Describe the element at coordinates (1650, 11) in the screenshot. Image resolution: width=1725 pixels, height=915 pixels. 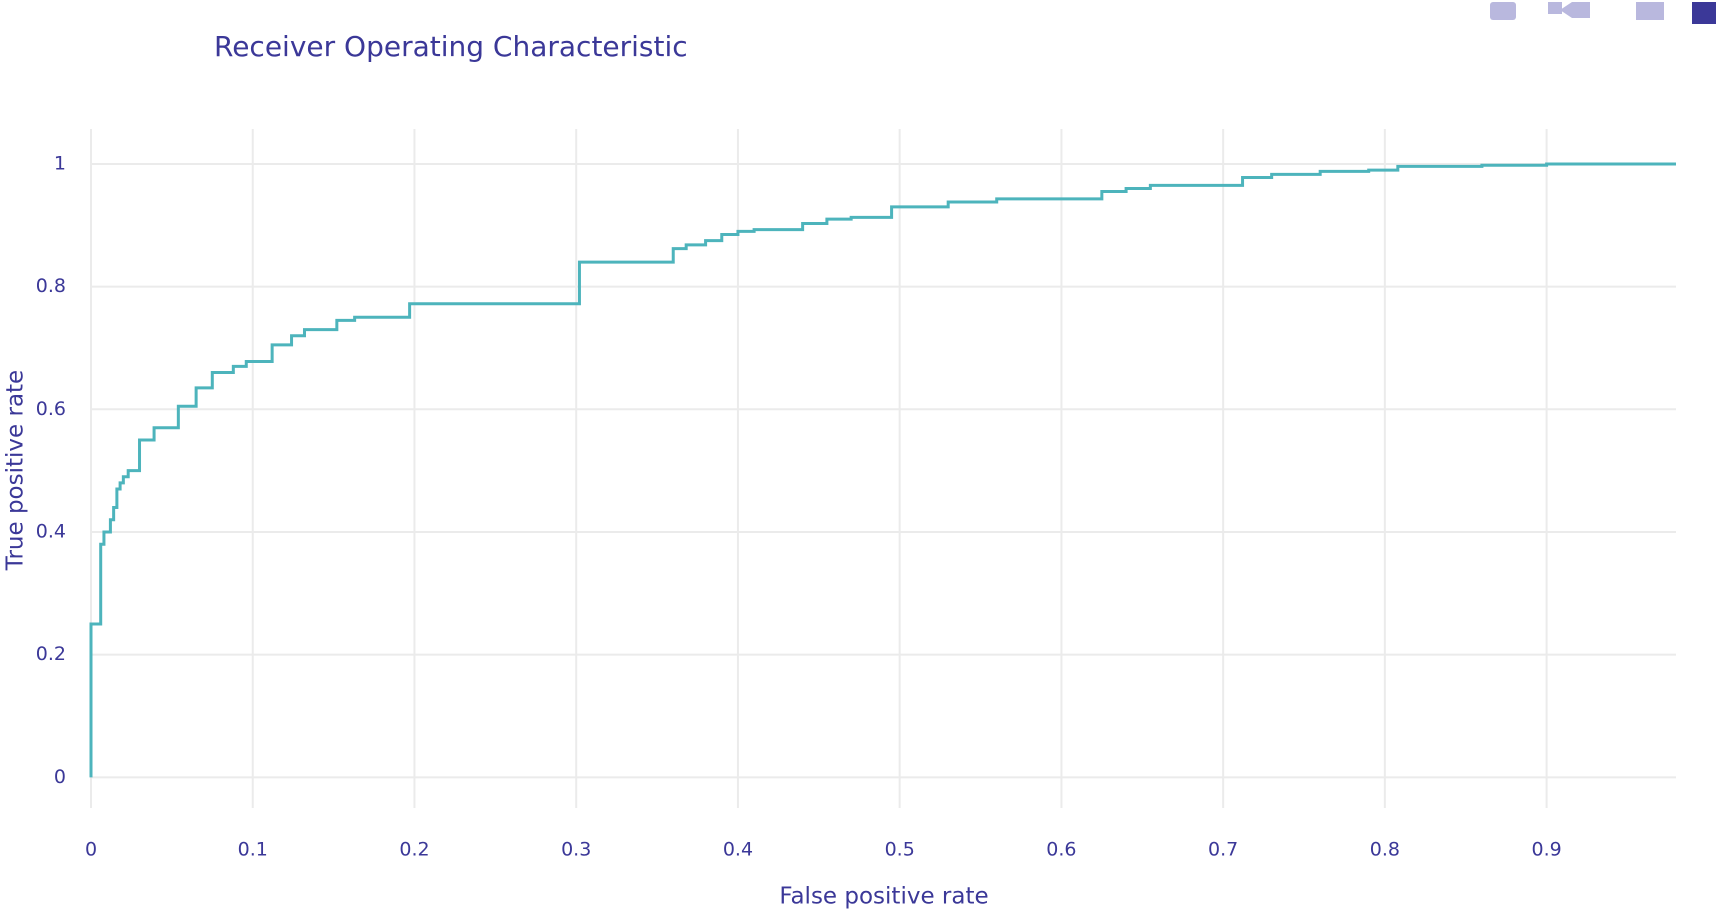
I see `compare-icon` at that location.